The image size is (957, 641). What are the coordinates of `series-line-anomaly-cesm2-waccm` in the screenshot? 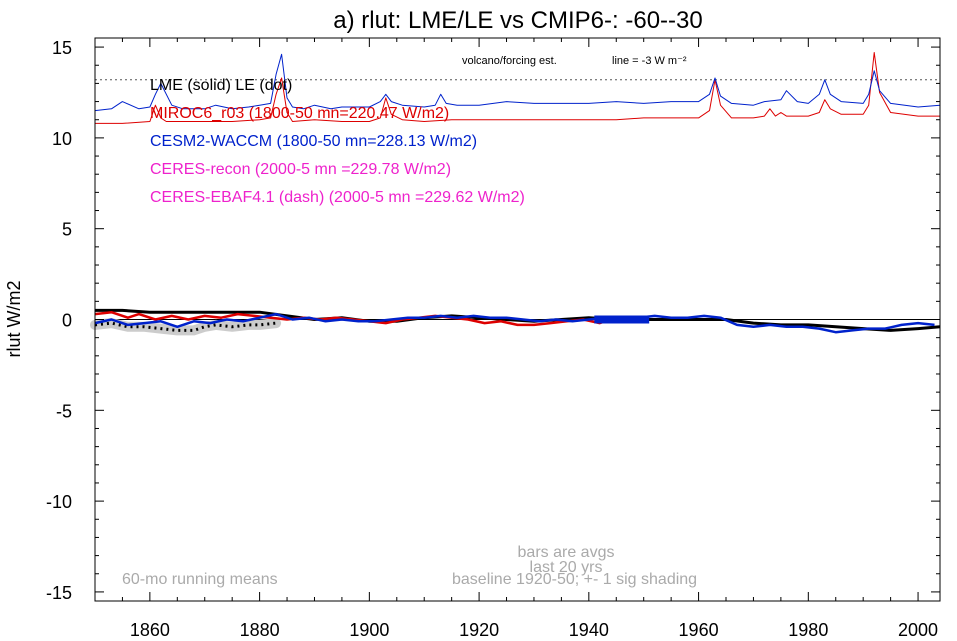 It's located at (514, 323).